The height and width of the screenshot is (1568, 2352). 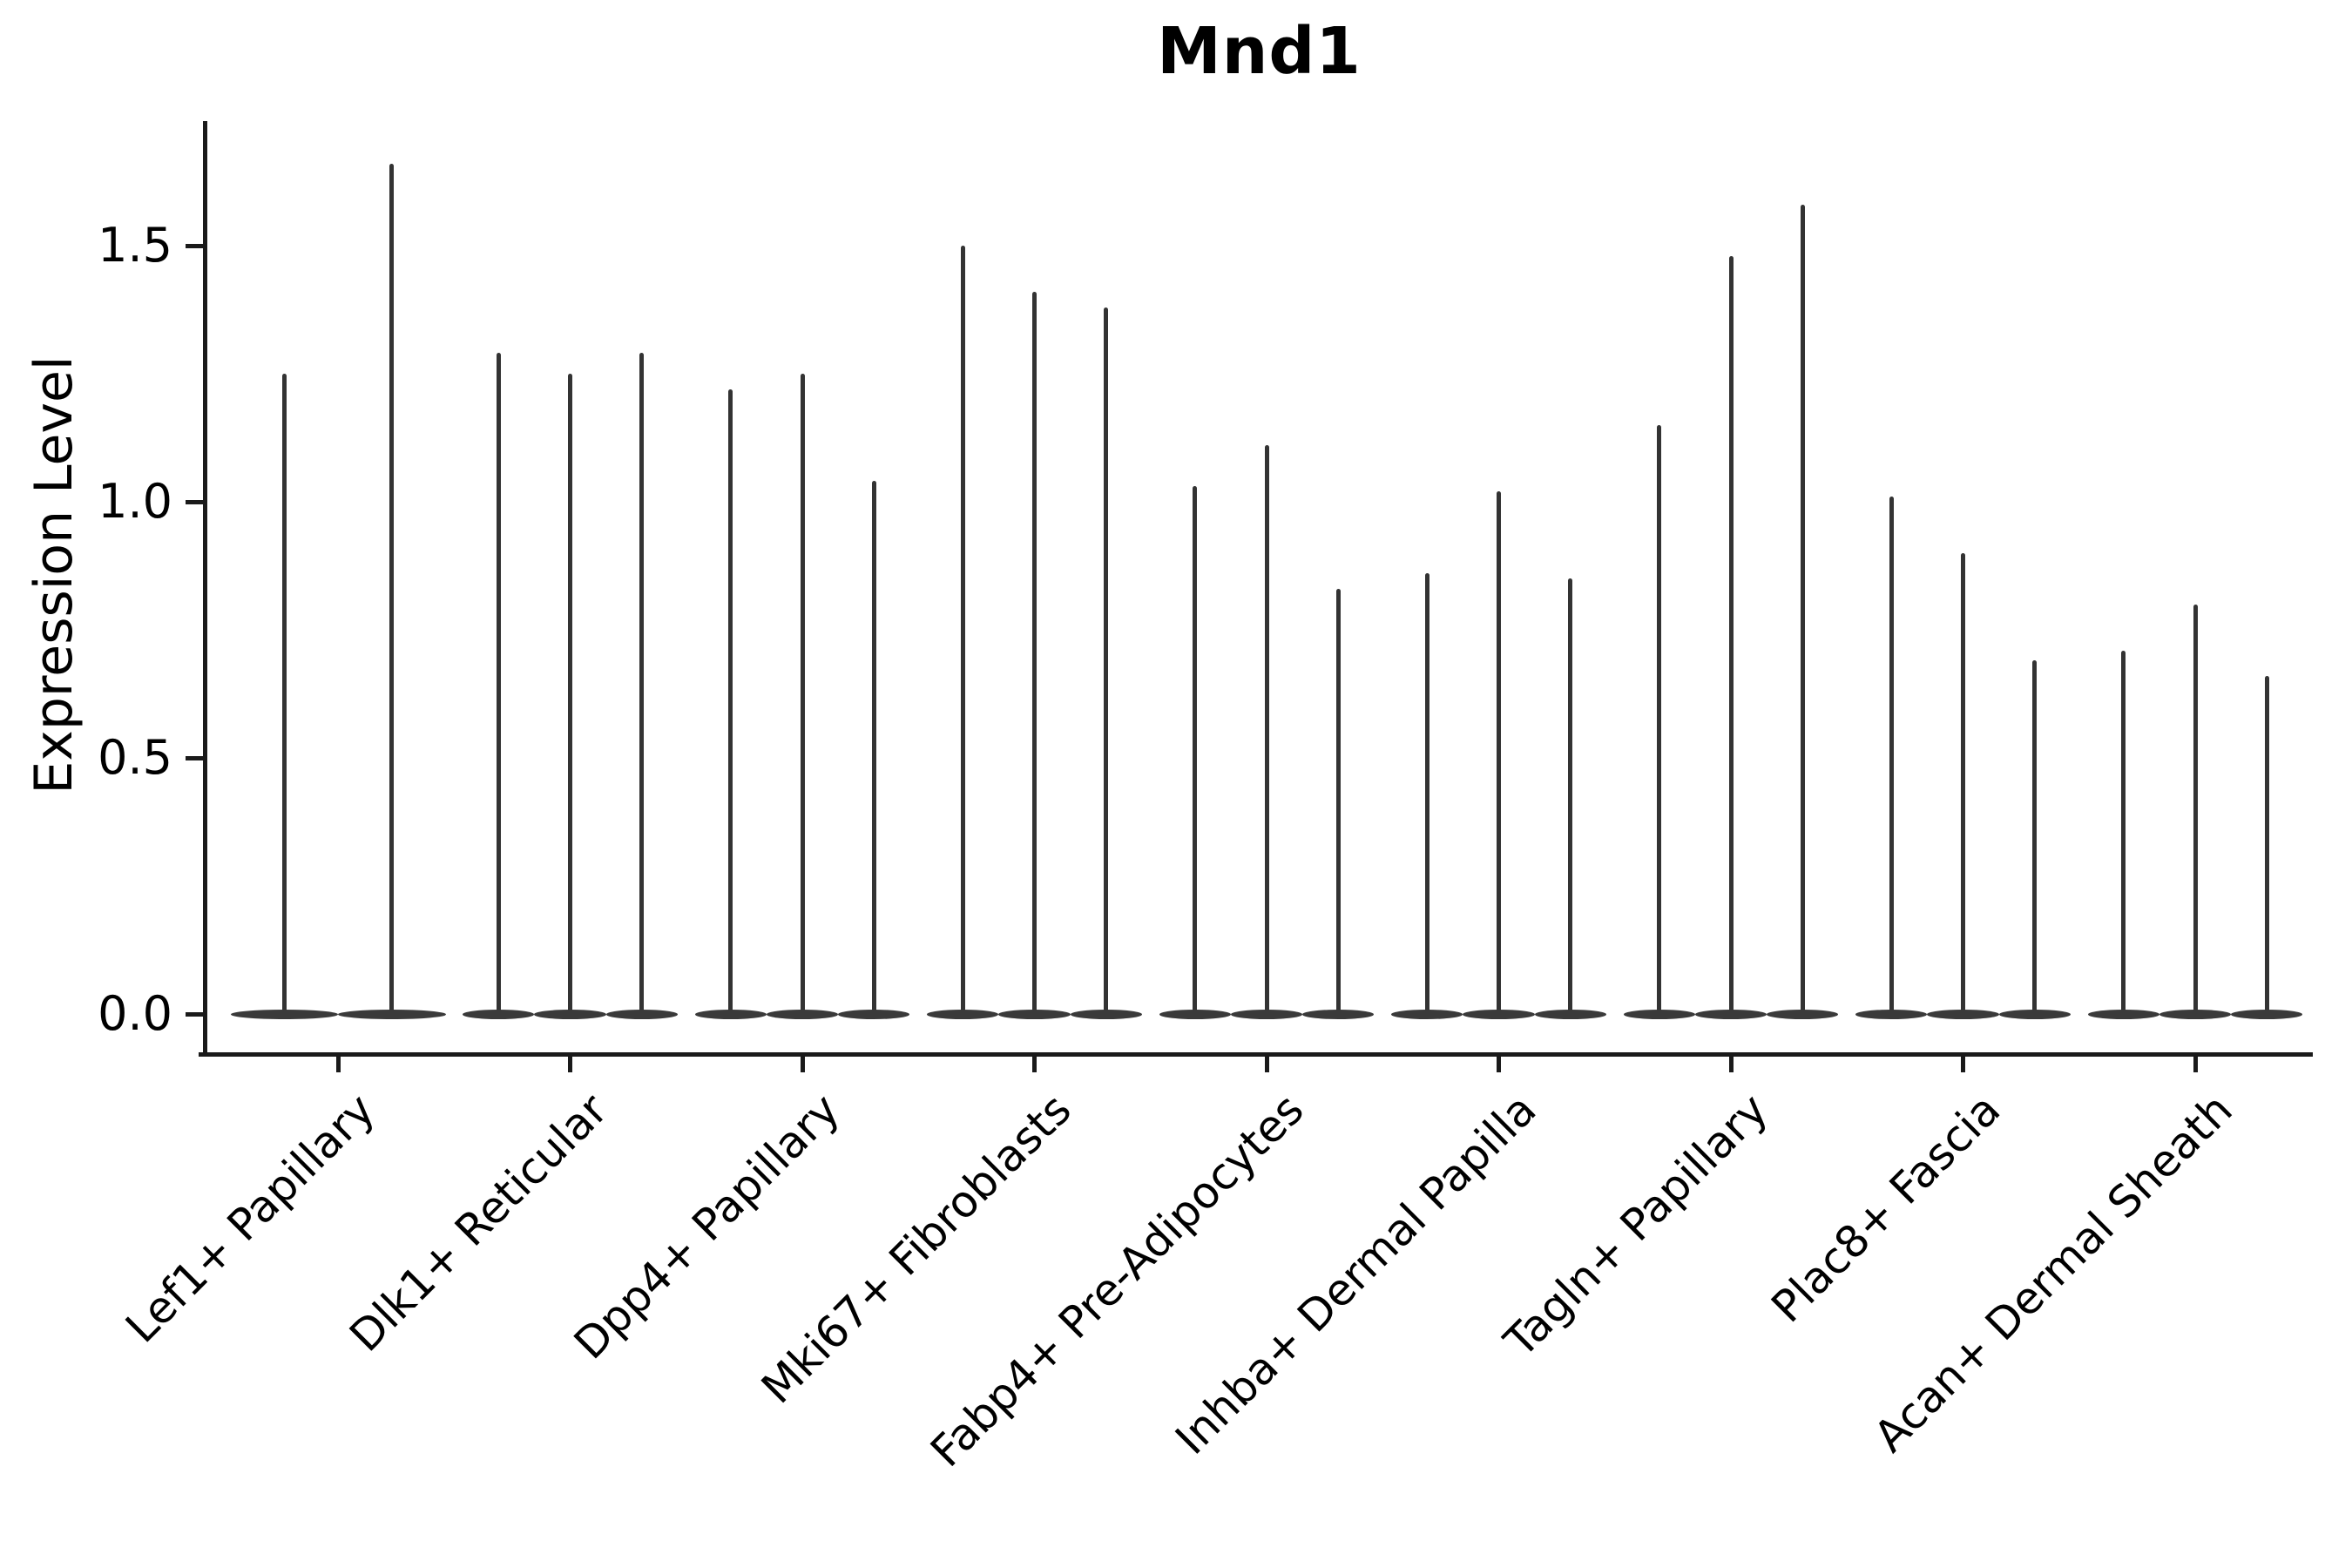 I want to click on x-tick-label: Dlk1+ Reticular, so click(x=479, y=1223).